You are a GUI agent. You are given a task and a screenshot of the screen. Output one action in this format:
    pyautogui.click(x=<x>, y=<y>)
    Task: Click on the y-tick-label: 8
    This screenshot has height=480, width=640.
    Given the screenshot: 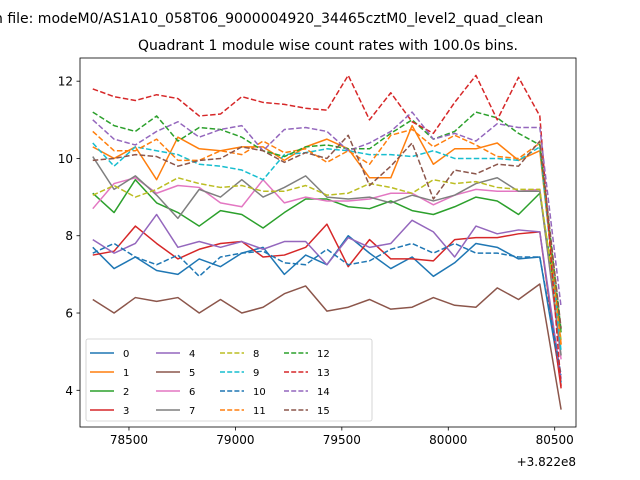 What is the action you would take?
    pyautogui.click(x=69, y=236)
    